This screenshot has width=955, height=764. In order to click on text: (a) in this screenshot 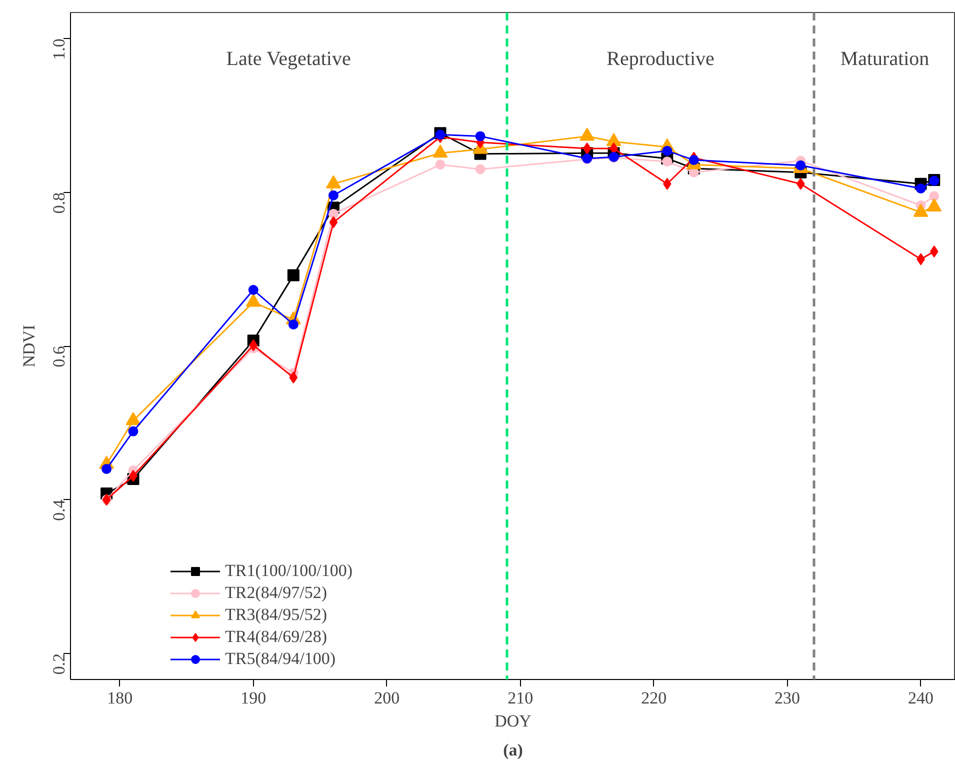, I will do `click(513, 750)`.